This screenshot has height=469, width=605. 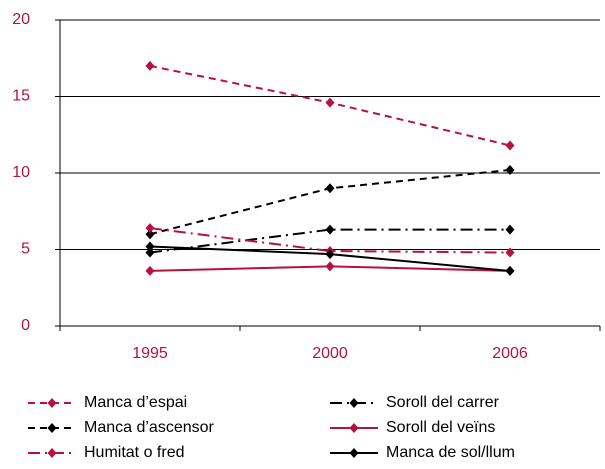 What do you see at coordinates (443, 402) in the screenshot?
I see `legend-label: Soroll del carrer` at bounding box center [443, 402].